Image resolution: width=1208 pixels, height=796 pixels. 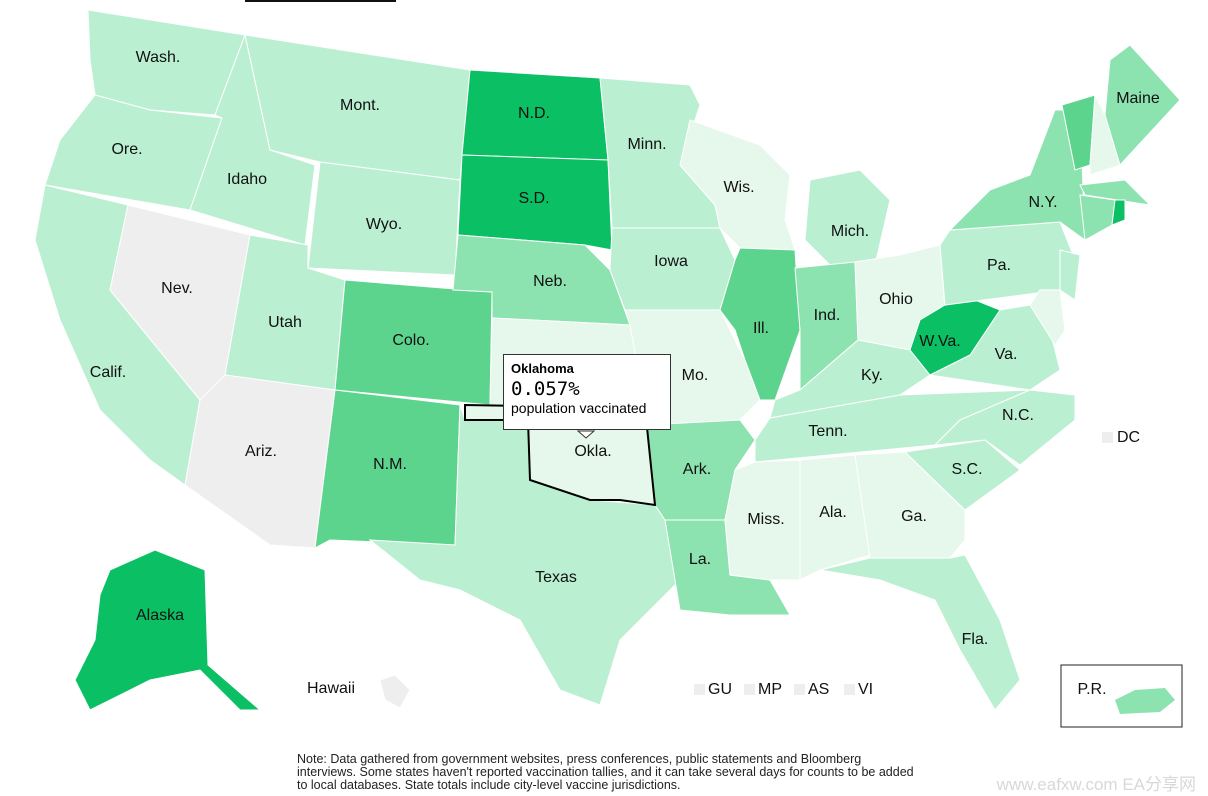 I want to click on state-label: Fla., so click(x=975, y=639).